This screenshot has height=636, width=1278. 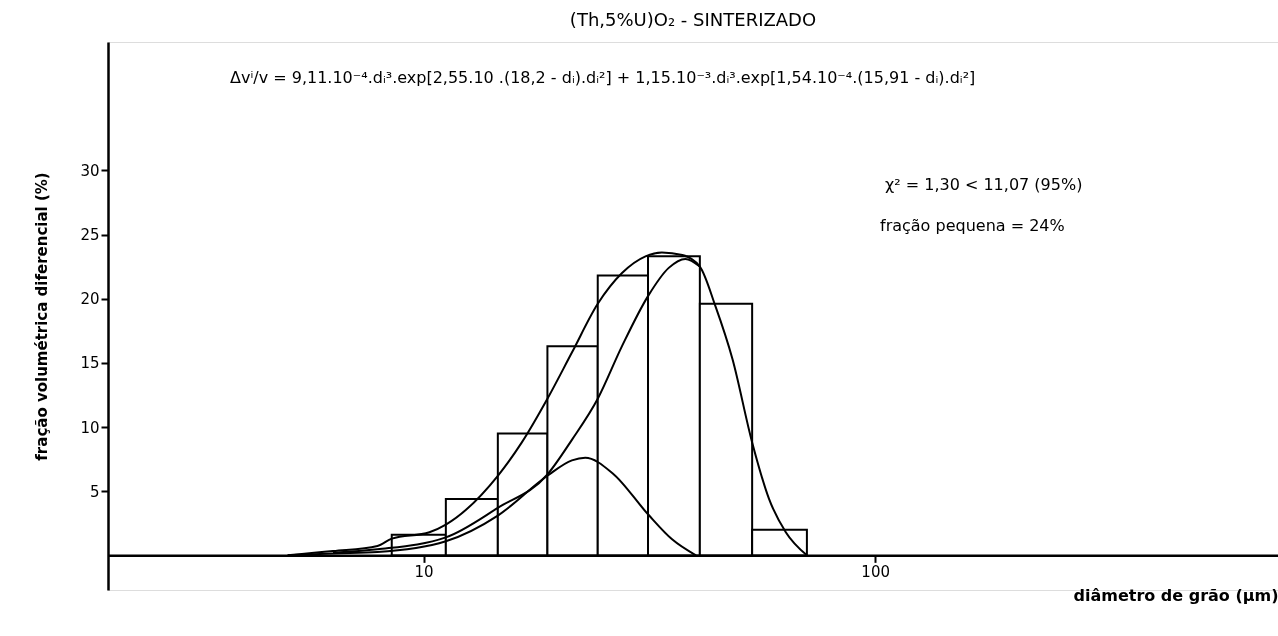 I want to click on y-tick-label: 15, so click(x=90, y=363).